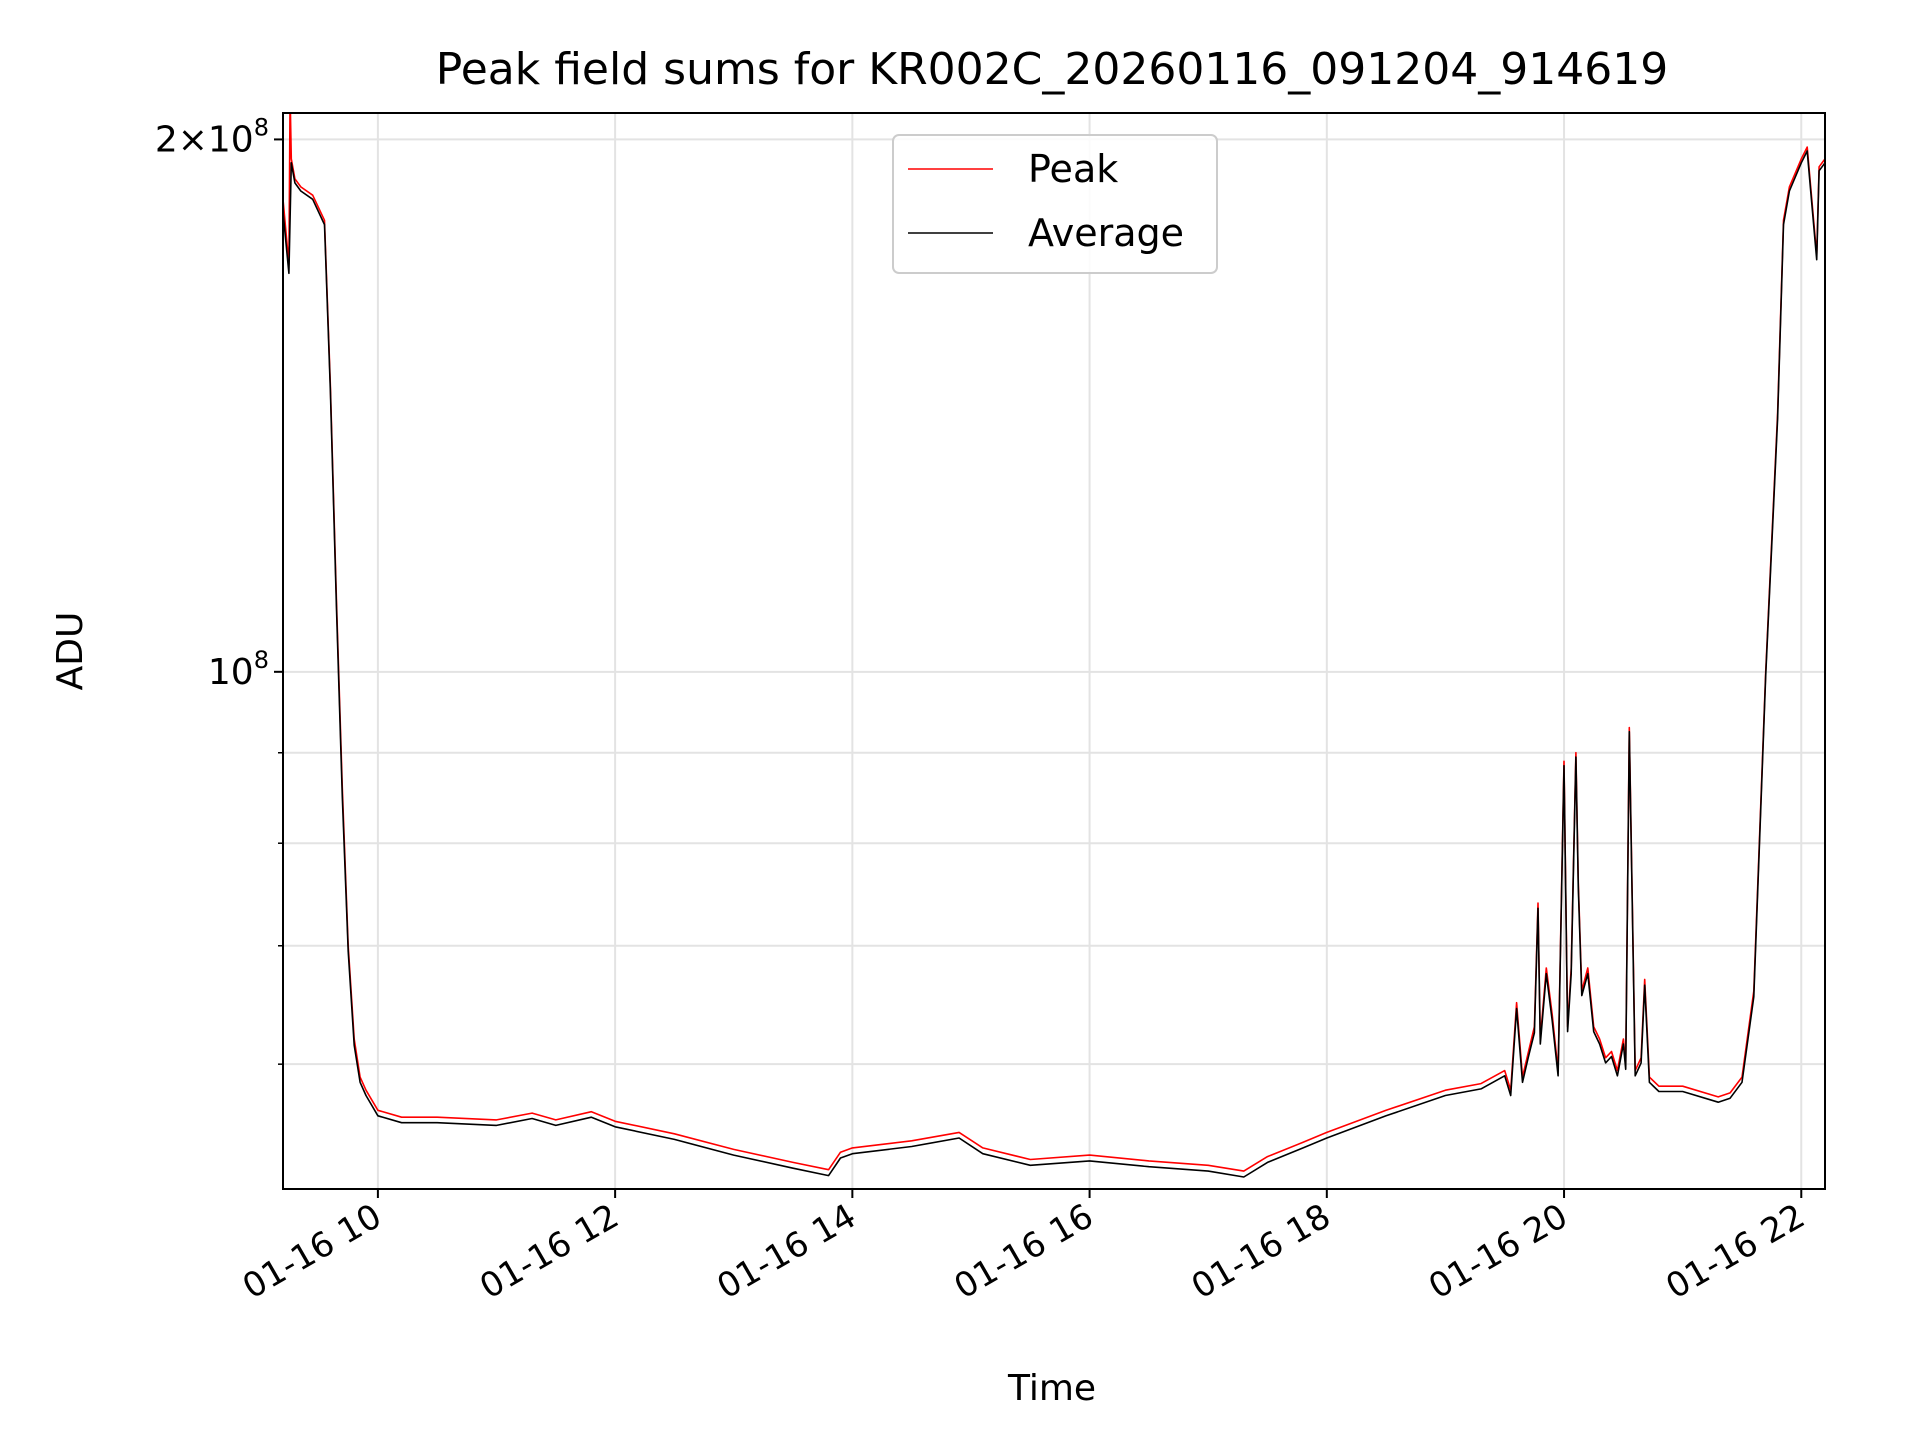 This screenshot has height=1440, width=1920. What do you see at coordinates (166, 139) in the screenshot?
I see `y-tick-mantissa: 2` at bounding box center [166, 139].